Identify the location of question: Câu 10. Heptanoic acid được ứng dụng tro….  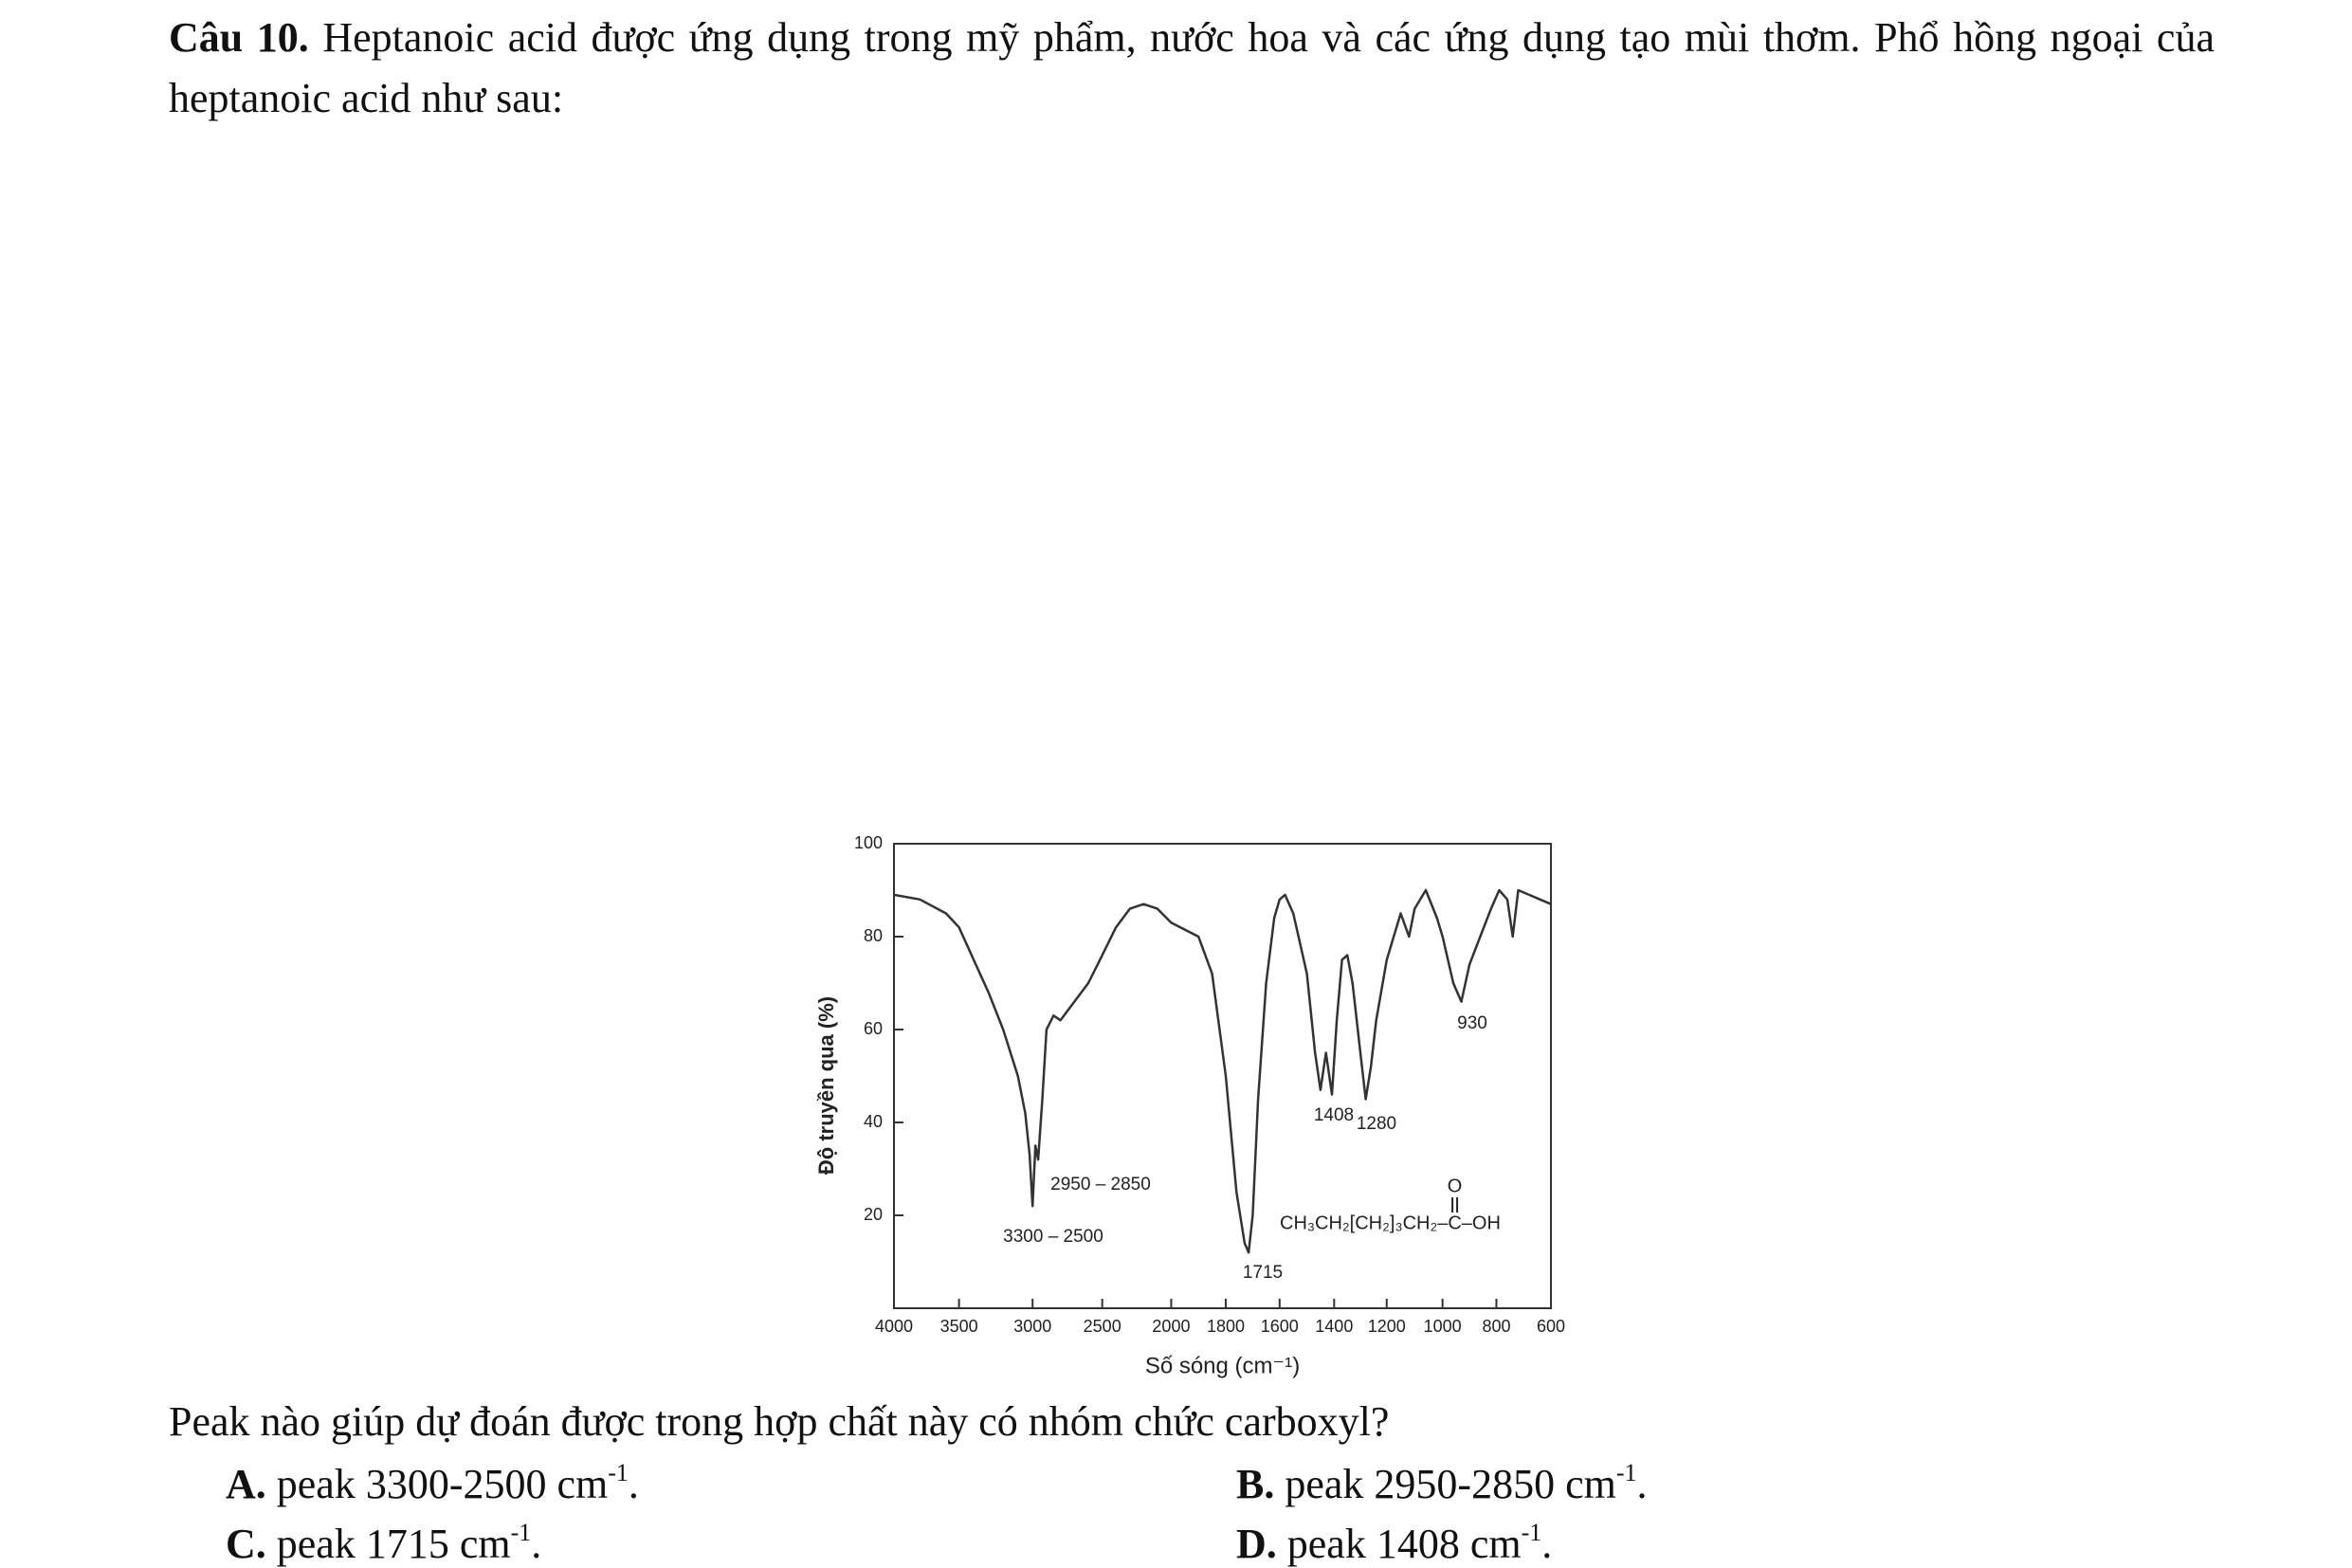
(1192, 68).